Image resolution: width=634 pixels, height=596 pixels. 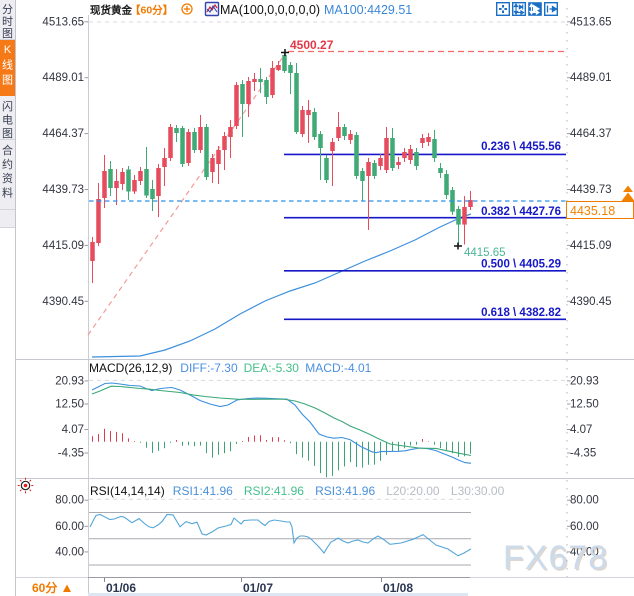 What do you see at coordinates (8, 50) in the screenshot?
I see `svg-text: K` at bounding box center [8, 50].